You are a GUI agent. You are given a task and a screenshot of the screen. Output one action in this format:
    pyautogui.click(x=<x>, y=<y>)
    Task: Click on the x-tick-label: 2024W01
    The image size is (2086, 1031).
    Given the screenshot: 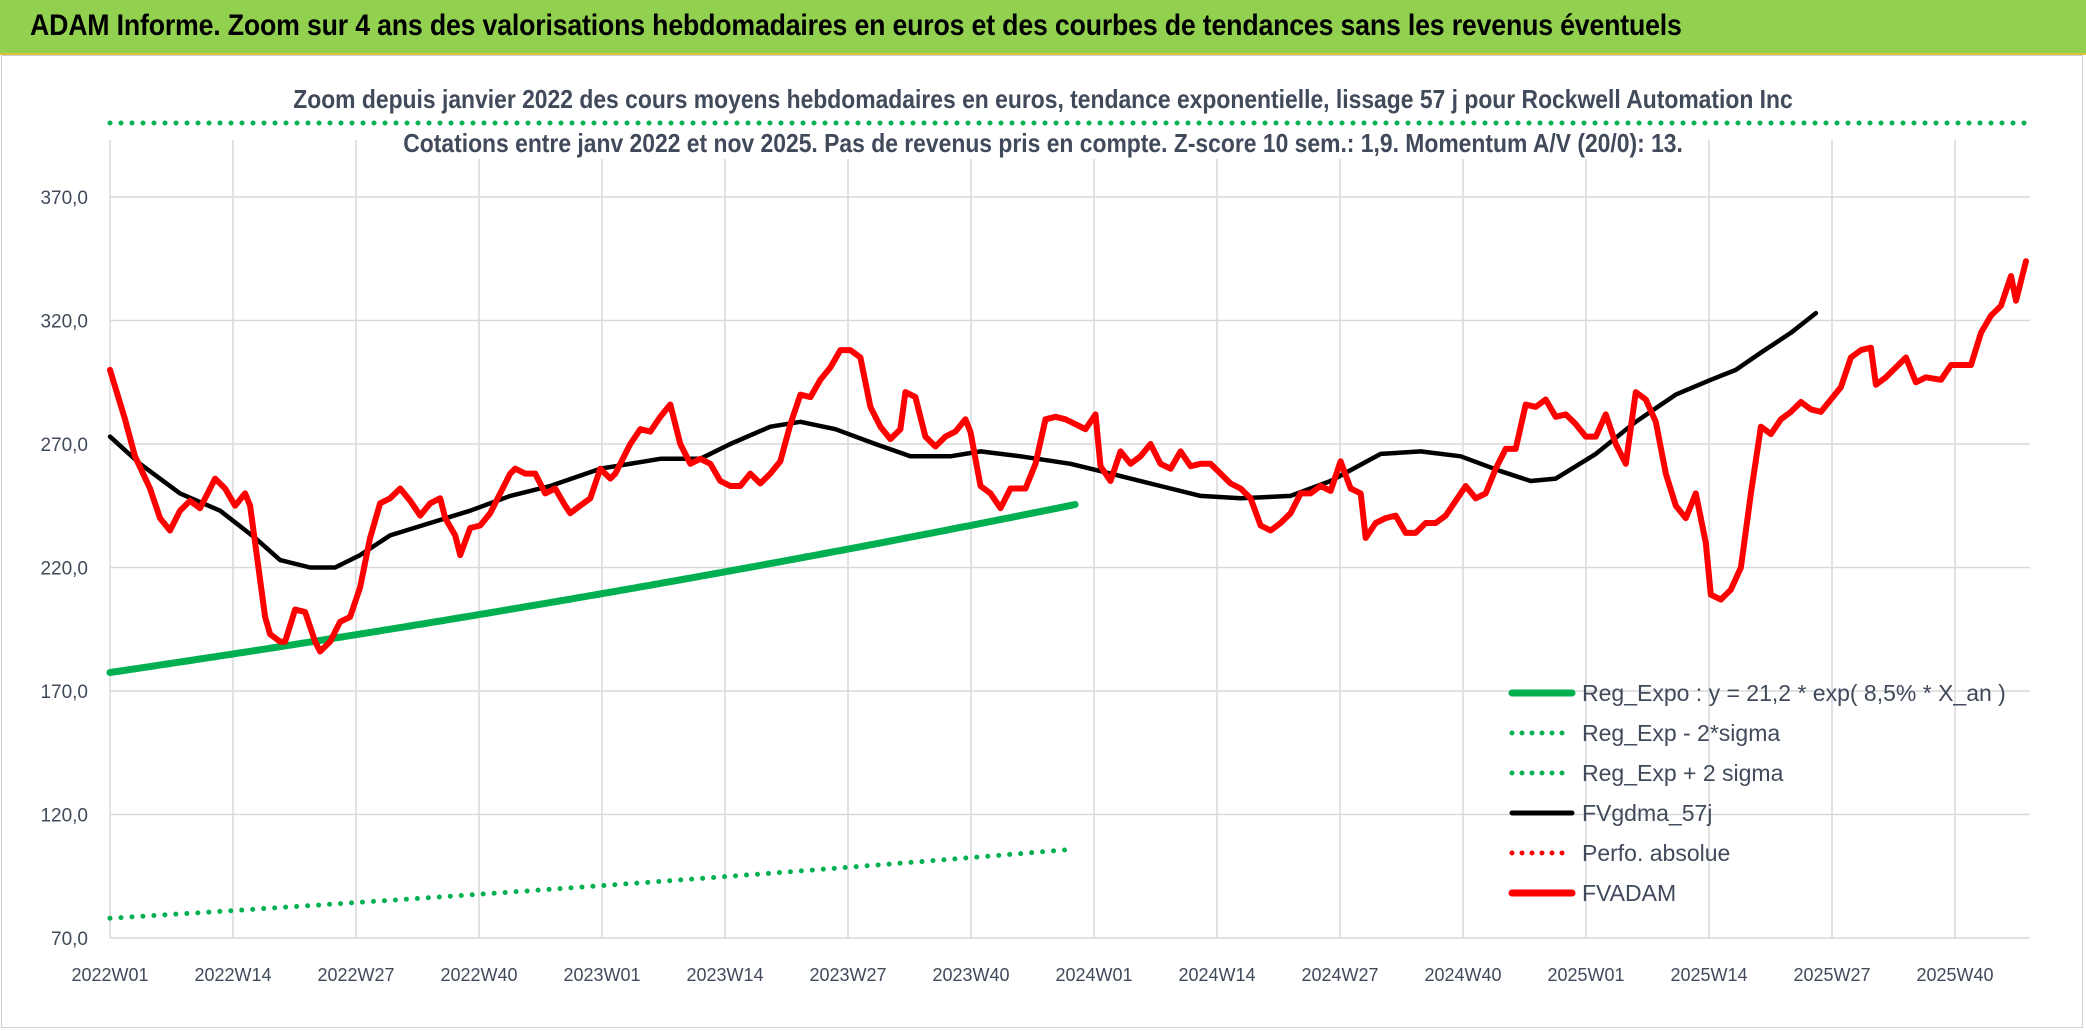 What is the action you would take?
    pyautogui.click(x=1093, y=975)
    